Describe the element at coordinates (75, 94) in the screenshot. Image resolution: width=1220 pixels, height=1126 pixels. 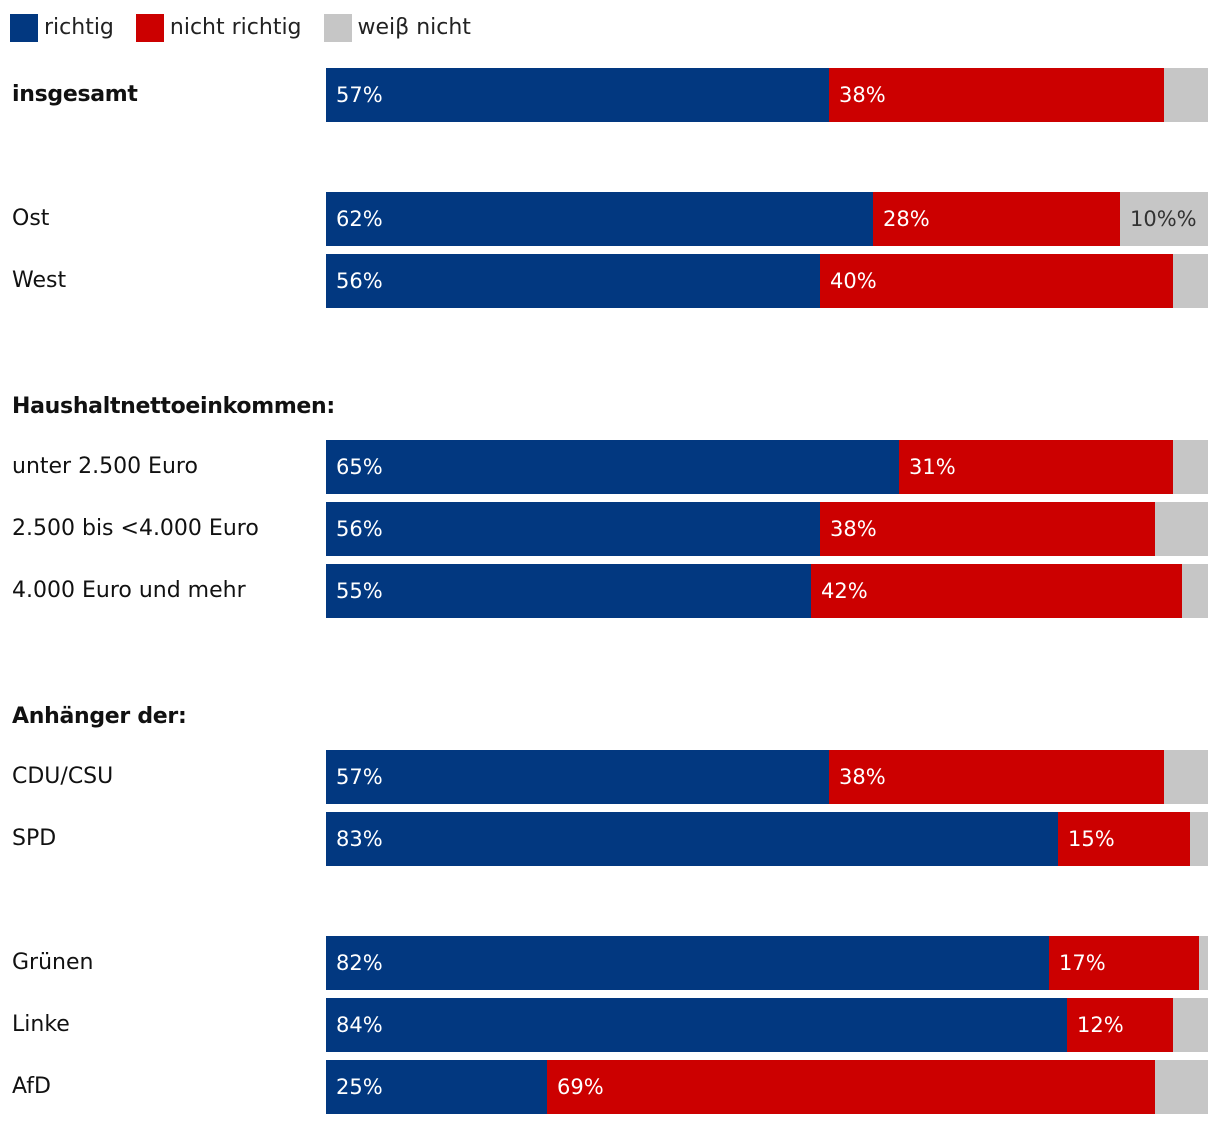
I see `row-label: insgesamt` at that location.